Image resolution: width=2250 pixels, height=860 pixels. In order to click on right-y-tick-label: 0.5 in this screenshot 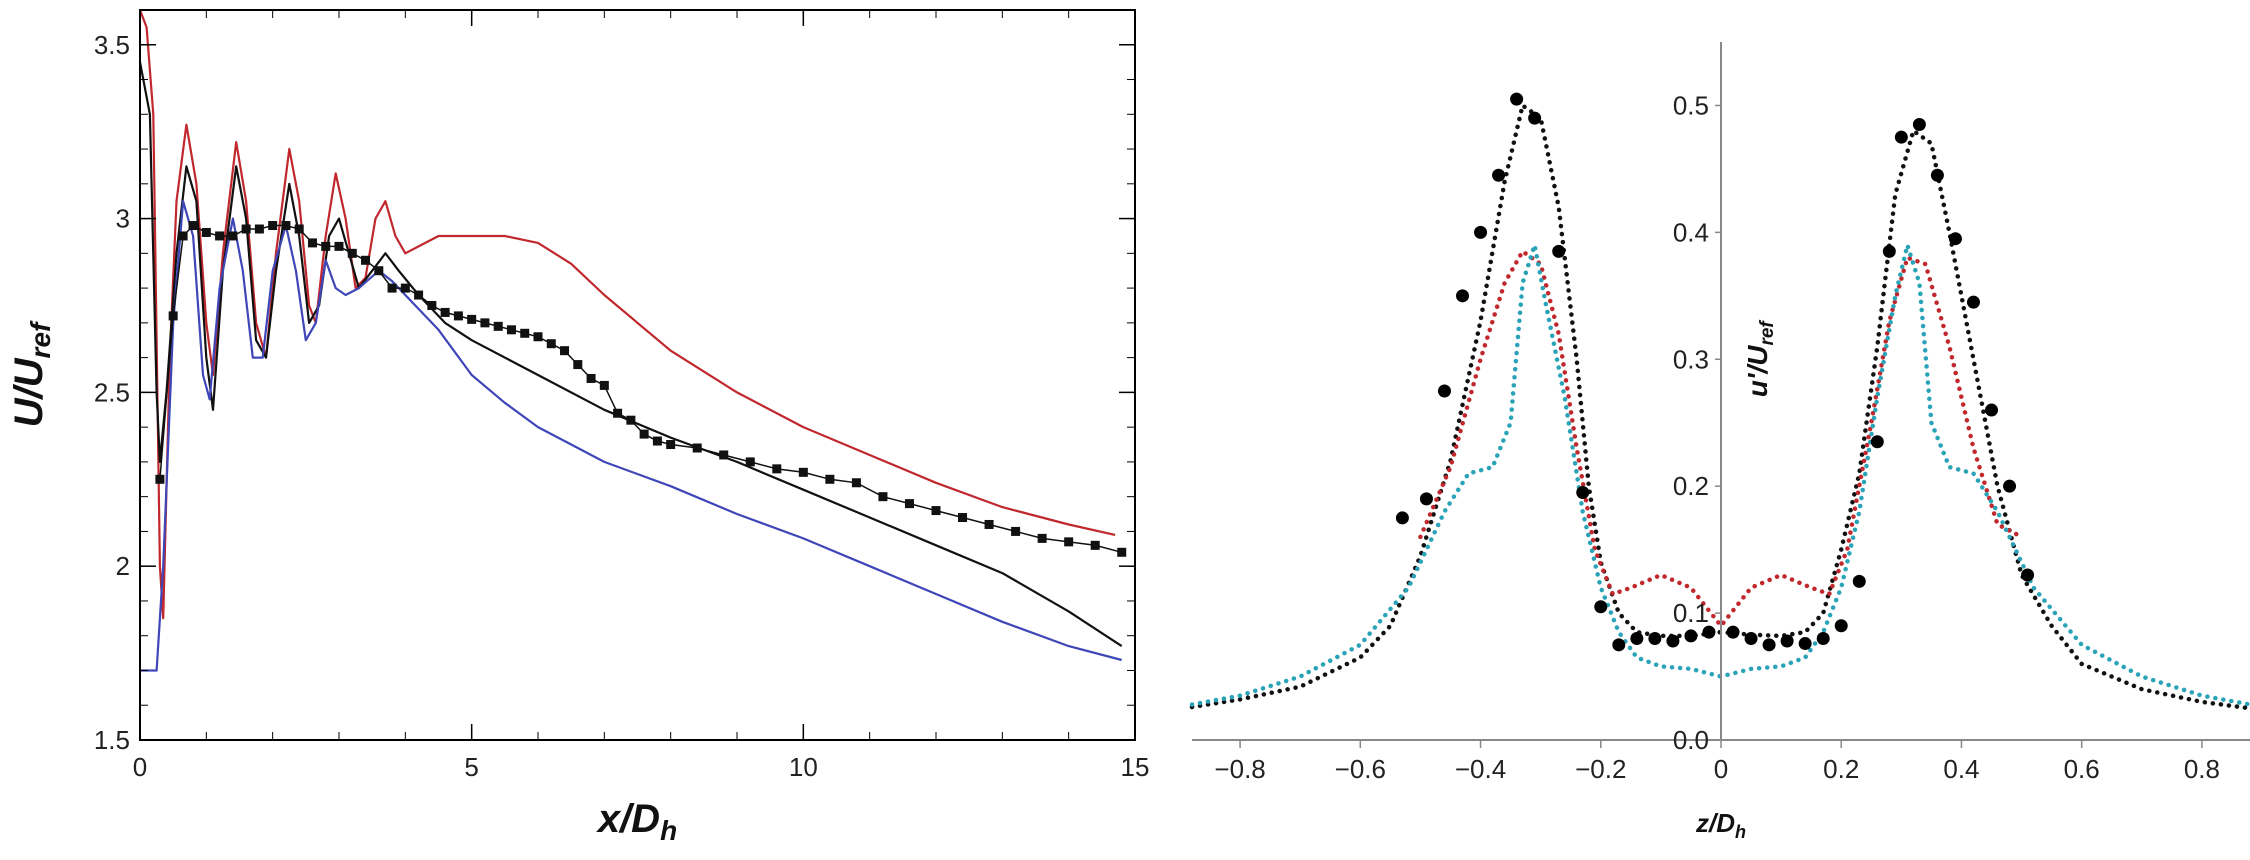, I will do `click(1691, 105)`.